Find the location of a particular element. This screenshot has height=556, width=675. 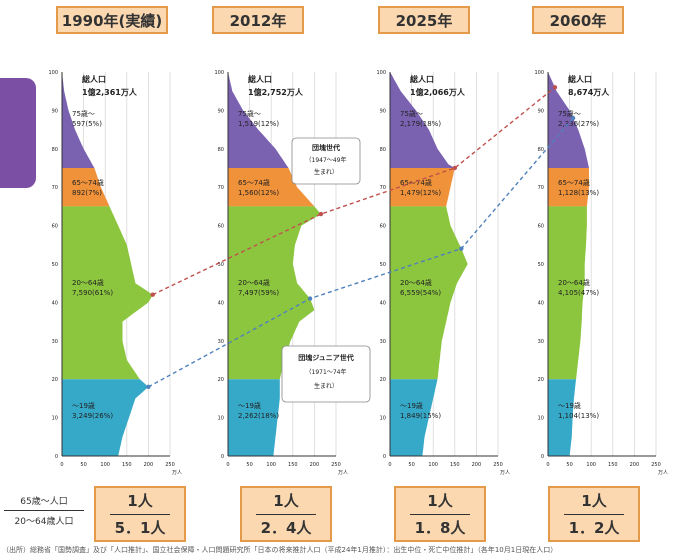

group-value: 1,479(12%) is located at coordinates (420, 193).